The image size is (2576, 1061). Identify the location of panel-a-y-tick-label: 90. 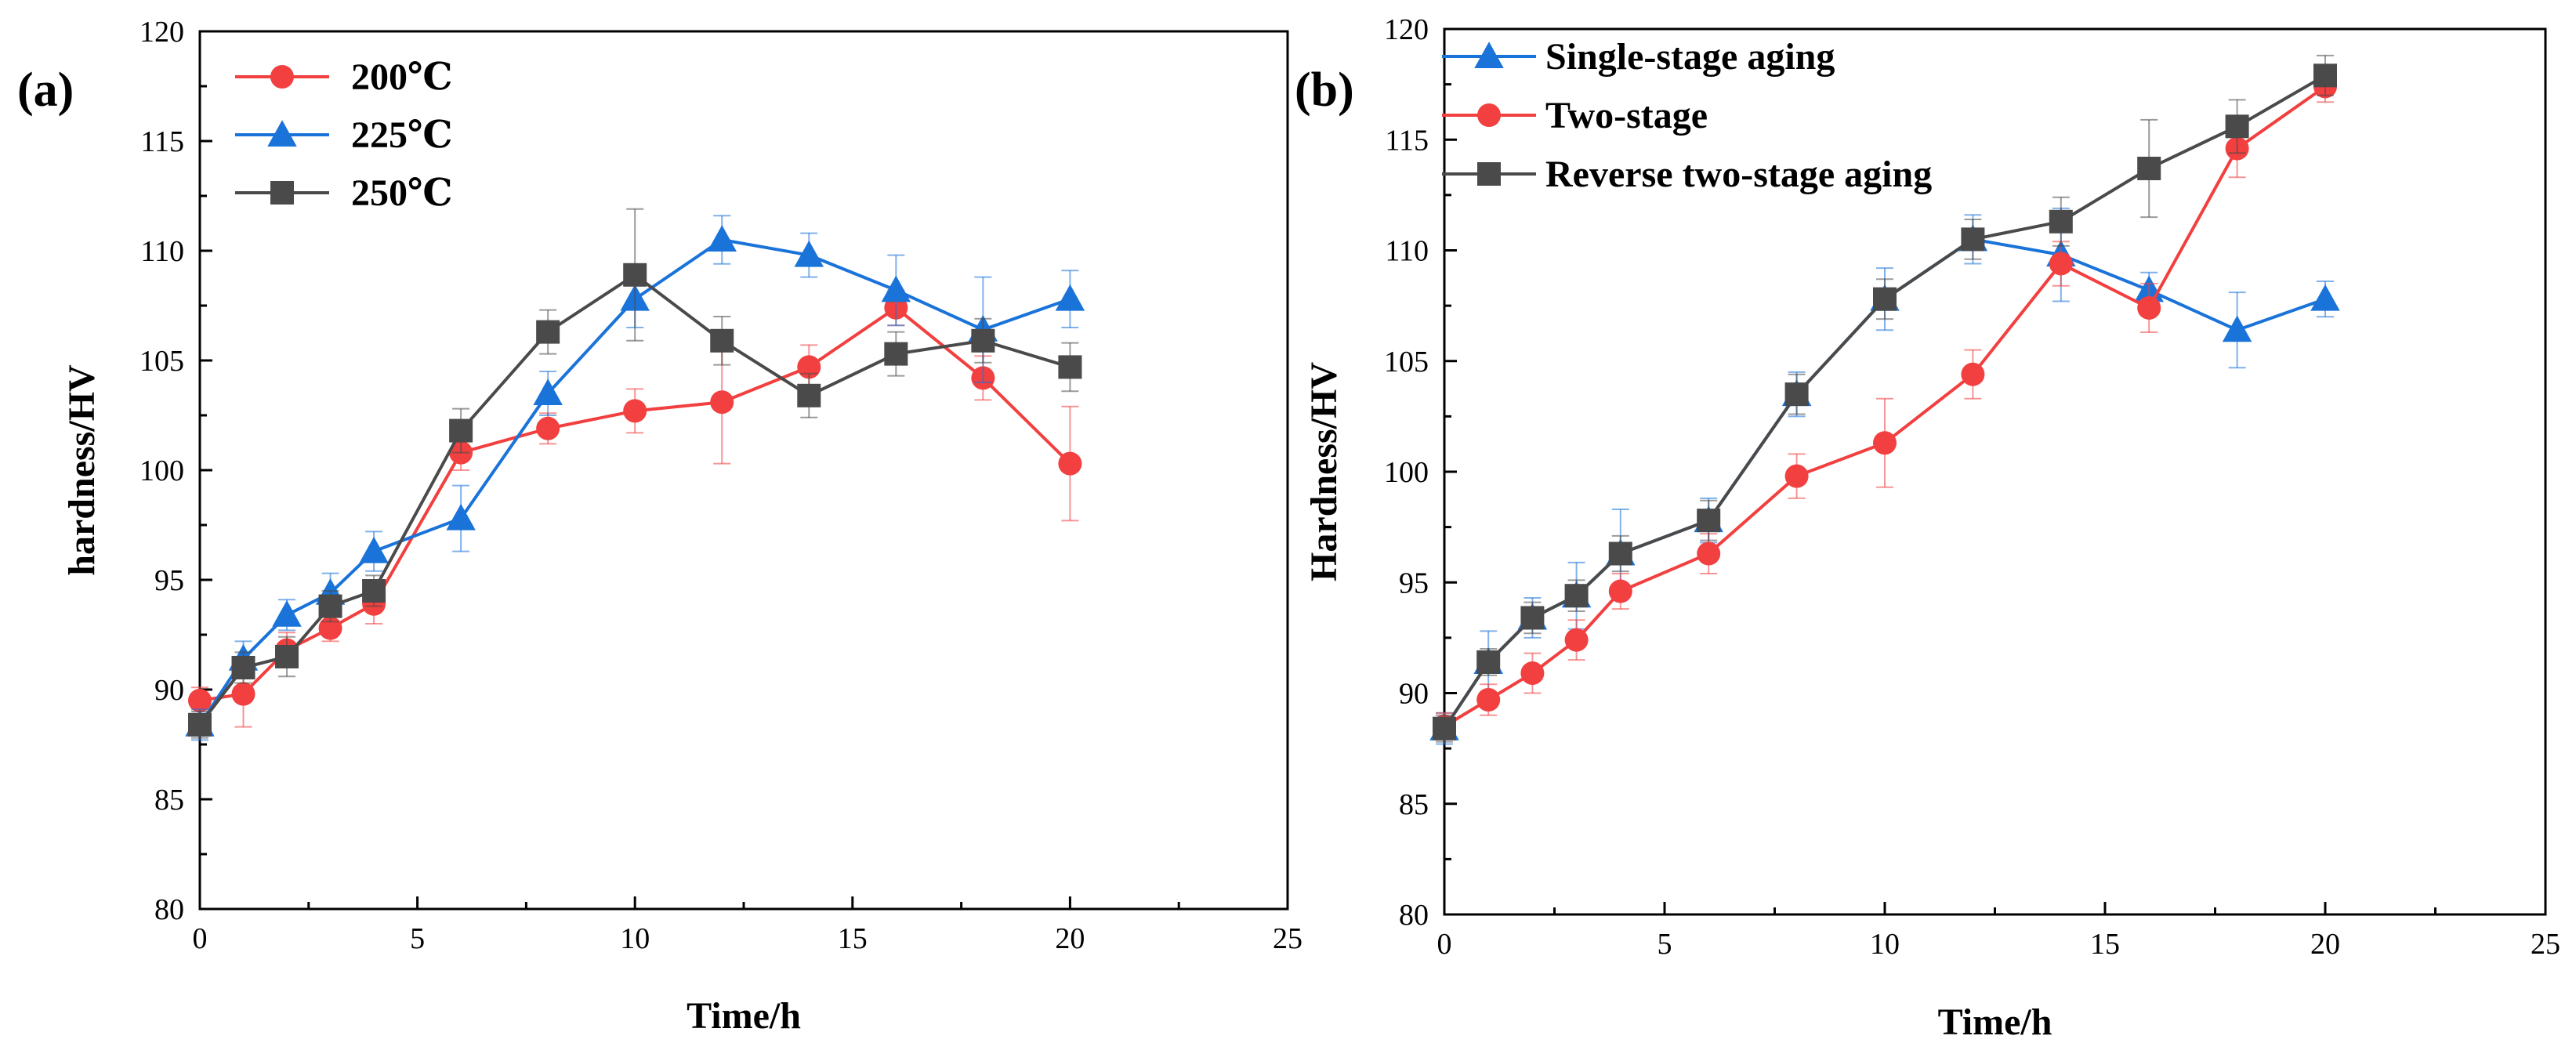
(169, 690).